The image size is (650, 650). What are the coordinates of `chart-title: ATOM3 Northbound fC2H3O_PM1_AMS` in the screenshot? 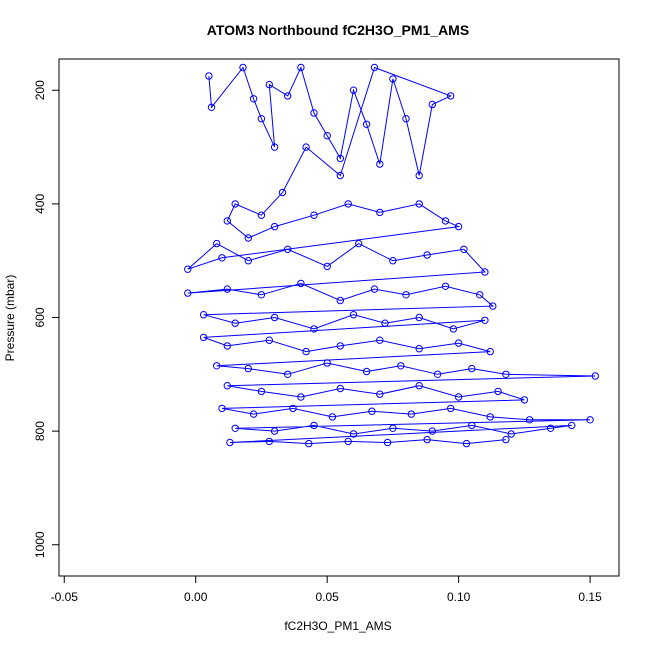 It's located at (338, 30).